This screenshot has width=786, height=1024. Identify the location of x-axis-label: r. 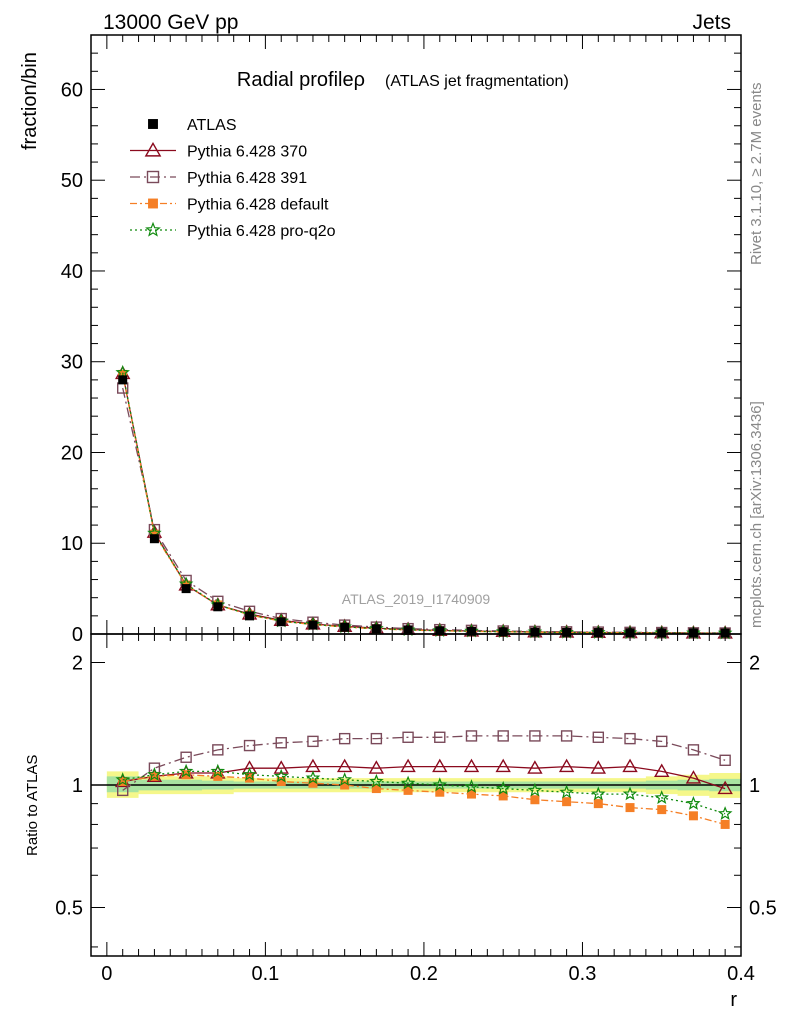
(733, 1000).